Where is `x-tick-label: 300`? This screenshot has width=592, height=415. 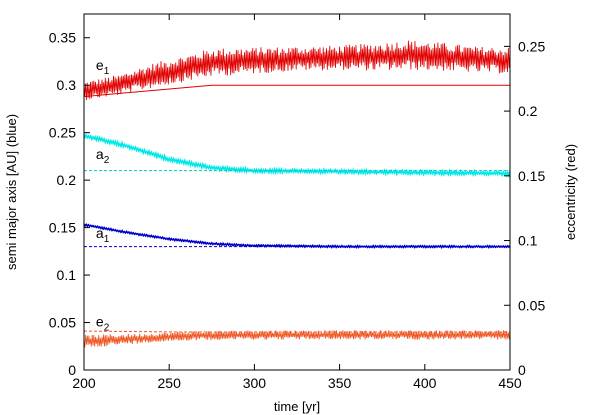 x-tick-label: 300 is located at coordinates (255, 383).